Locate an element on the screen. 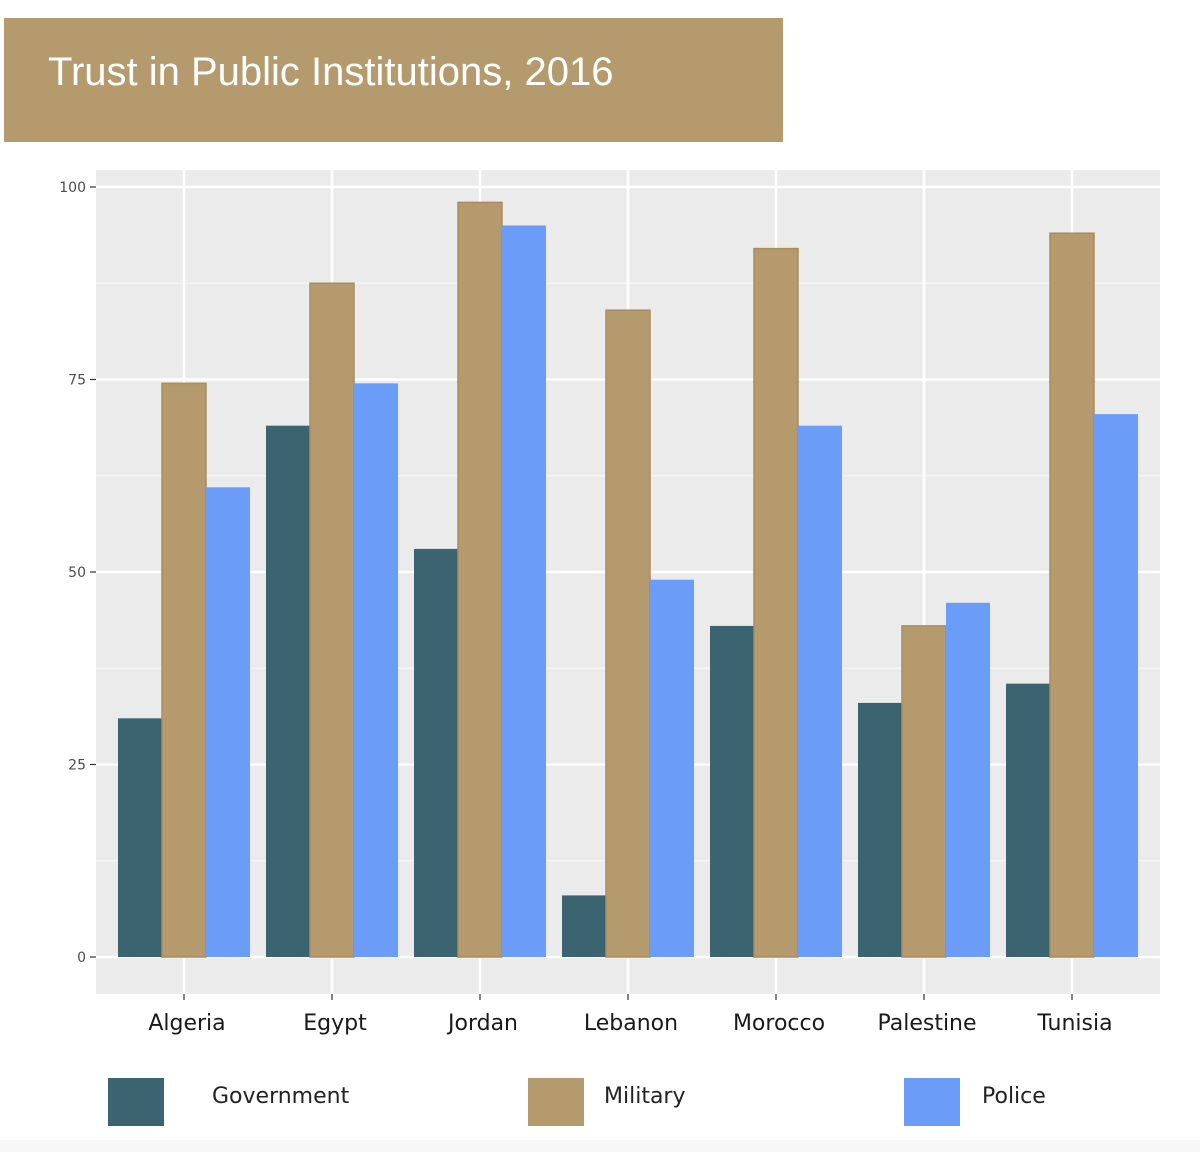  bar-government-algeria is located at coordinates (140, 837).